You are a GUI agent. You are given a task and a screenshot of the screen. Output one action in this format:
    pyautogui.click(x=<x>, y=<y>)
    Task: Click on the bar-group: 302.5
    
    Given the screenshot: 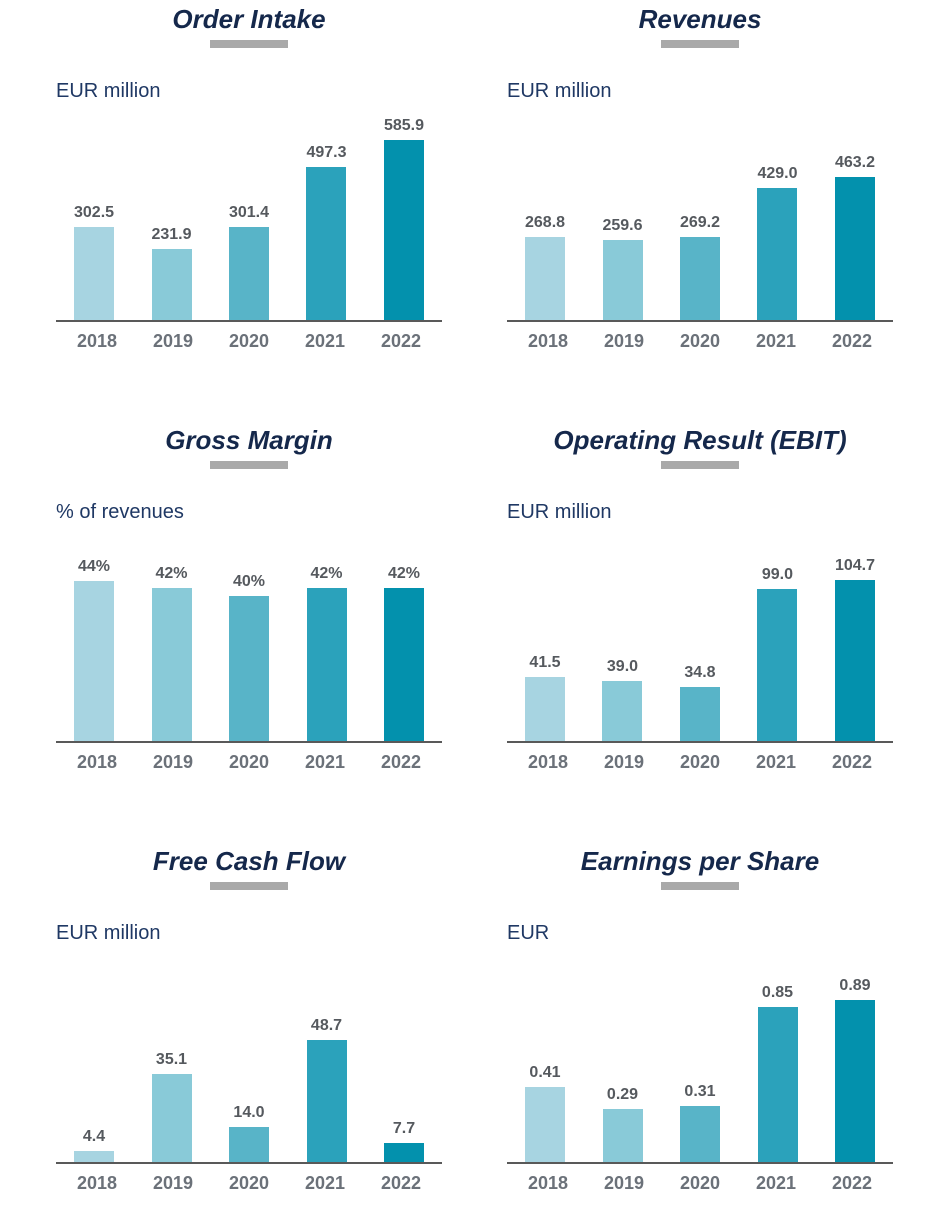 What is the action you would take?
    pyautogui.click(x=94, y=262)
    